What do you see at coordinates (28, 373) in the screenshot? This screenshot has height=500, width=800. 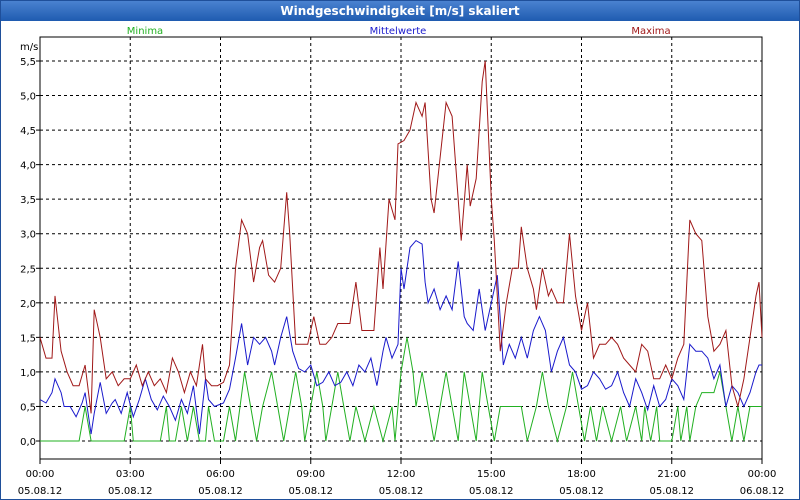 I see `y-tick-label: 1,0` at bounding box center [28, 373].